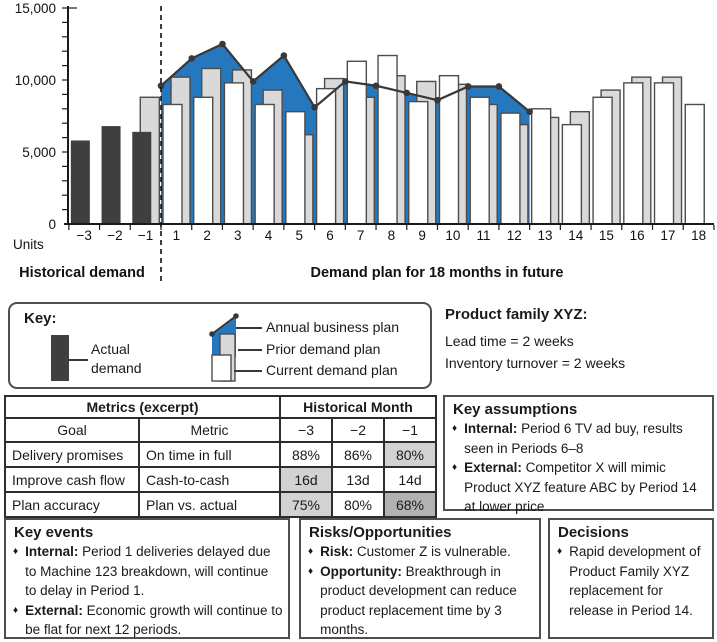 This screenshot has width=717, height=642. Describe the element at coordinates (52, 224) in the screenshot. I see `y-tick-label: 0` at that location.